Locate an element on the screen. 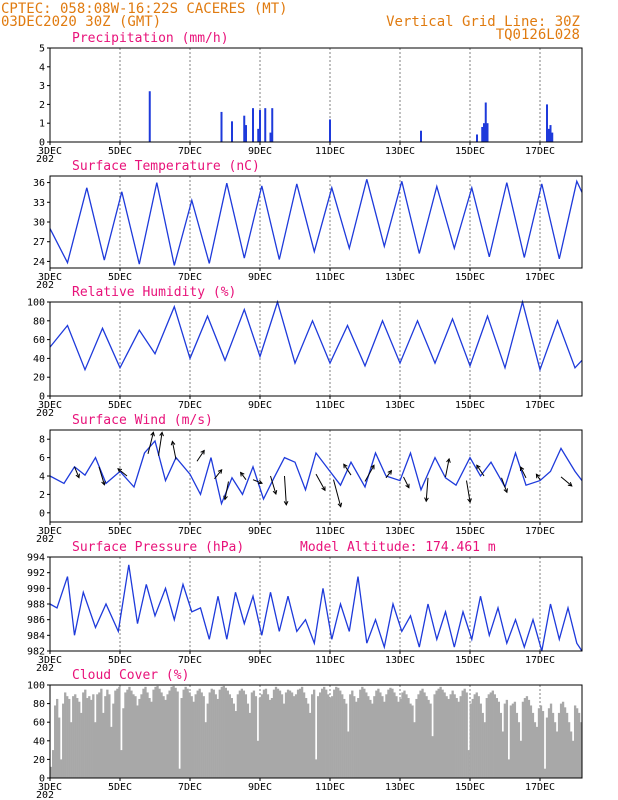  pressure-x-tick-label: 5DEC is located at coordinates (120, 660).